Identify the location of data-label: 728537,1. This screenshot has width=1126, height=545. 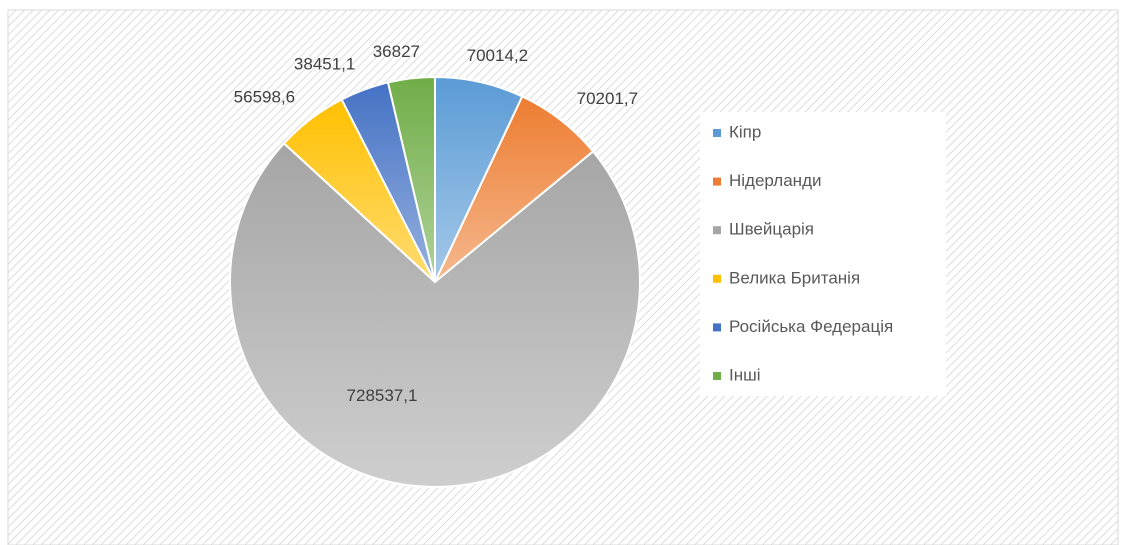
(382, 395).